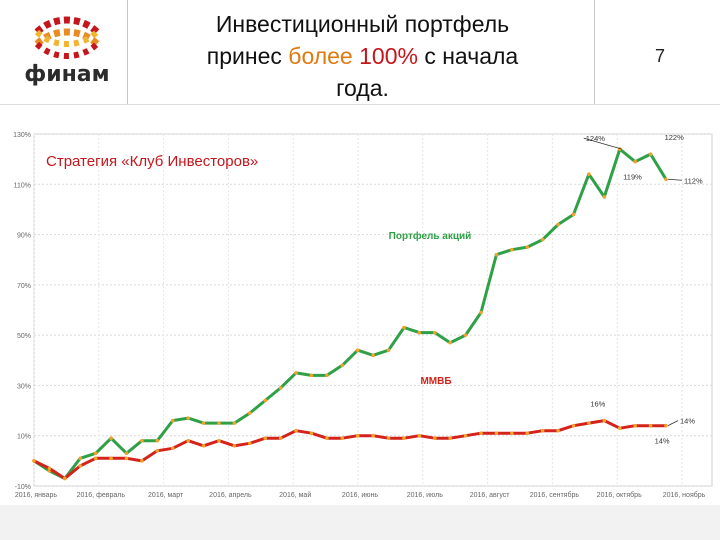 The width and height of the screenshot is (720, 540). I want to click on footer-band, so click(360, 522).